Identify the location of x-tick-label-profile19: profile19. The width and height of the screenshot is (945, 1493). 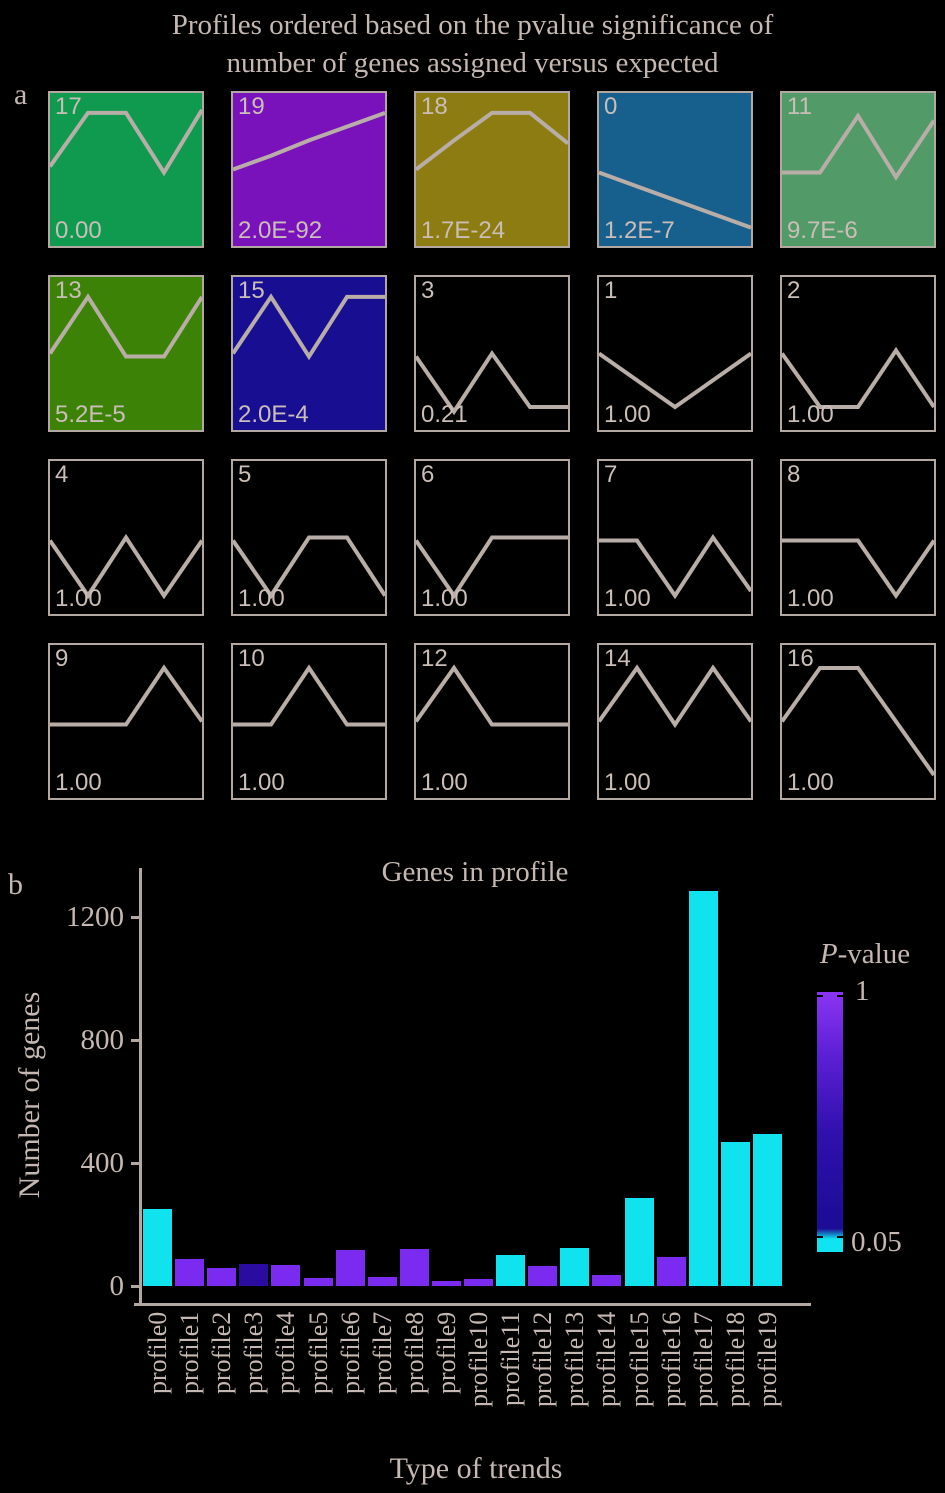
(767, 1360).